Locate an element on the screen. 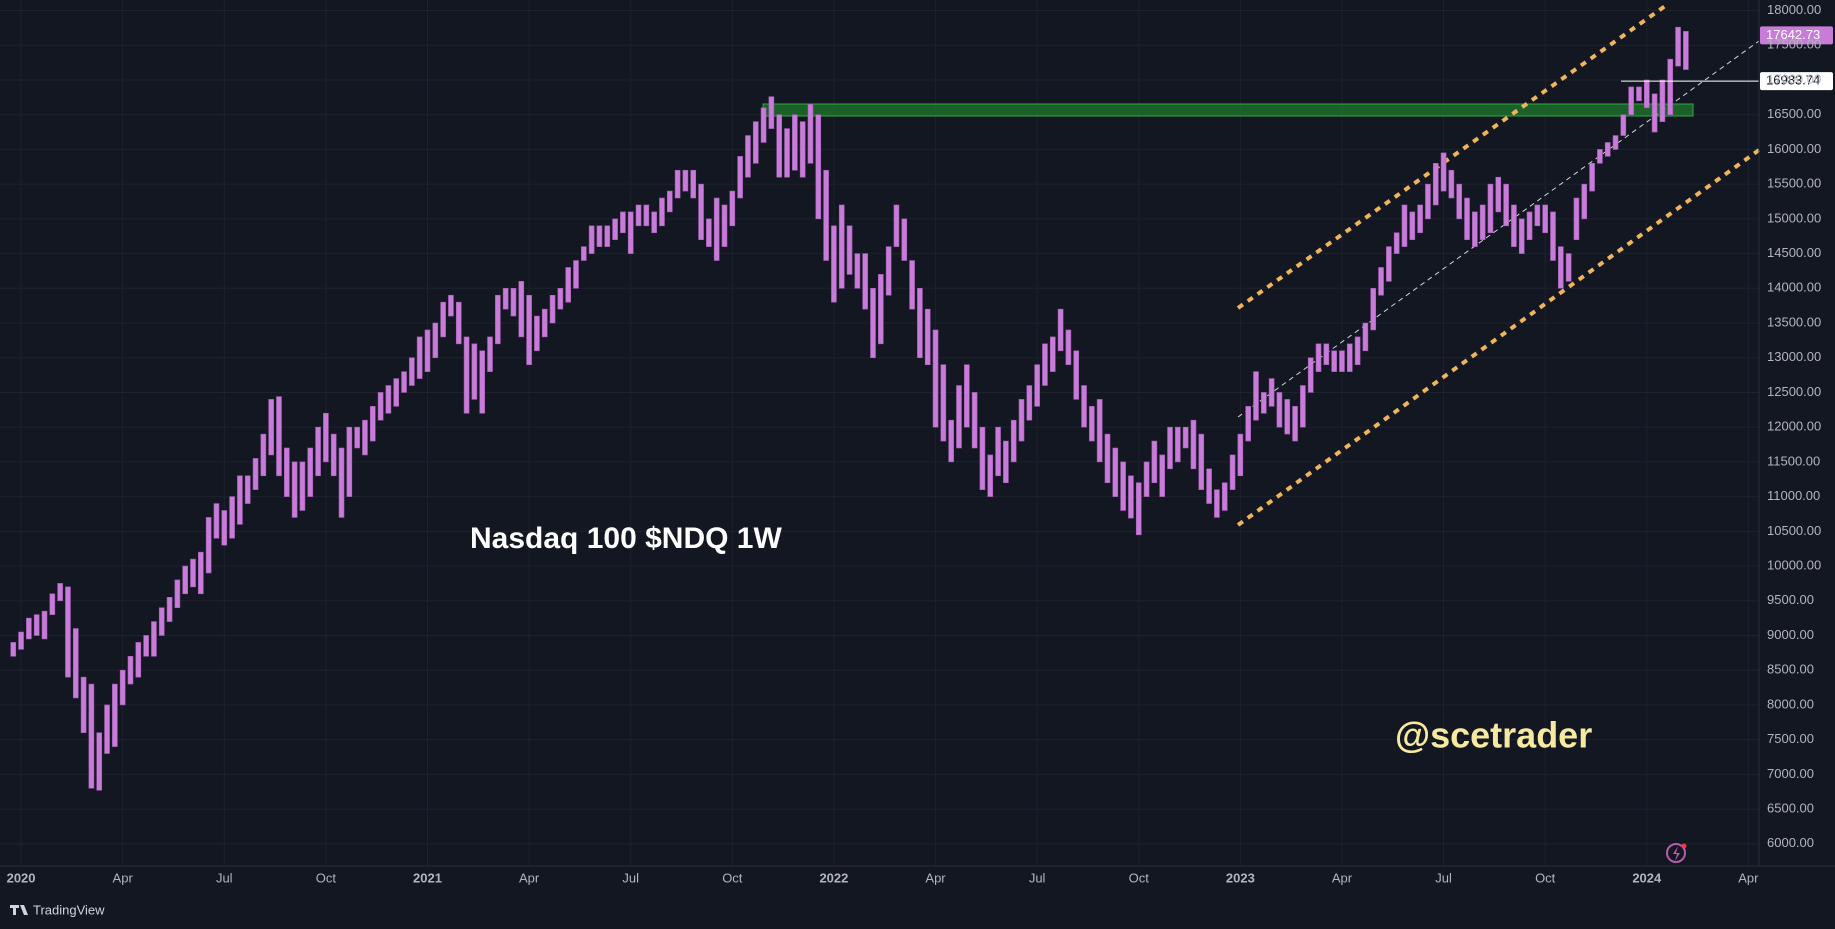  alert-bolt is located at coordinates (1676, 853).